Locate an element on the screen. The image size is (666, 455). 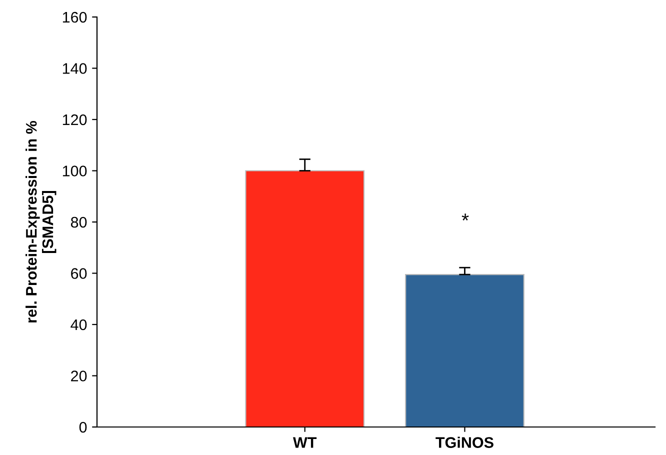
x-tick-label: WT is located at coordinates (304, 442).